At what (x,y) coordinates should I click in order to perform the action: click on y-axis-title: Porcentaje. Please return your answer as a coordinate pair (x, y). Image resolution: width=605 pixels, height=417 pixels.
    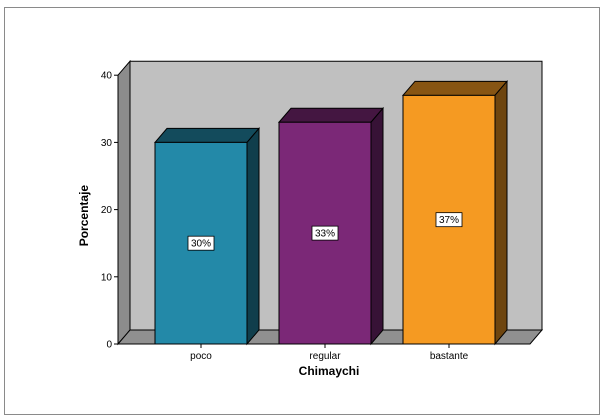
    Looking at the image, I should click on (84, 216).